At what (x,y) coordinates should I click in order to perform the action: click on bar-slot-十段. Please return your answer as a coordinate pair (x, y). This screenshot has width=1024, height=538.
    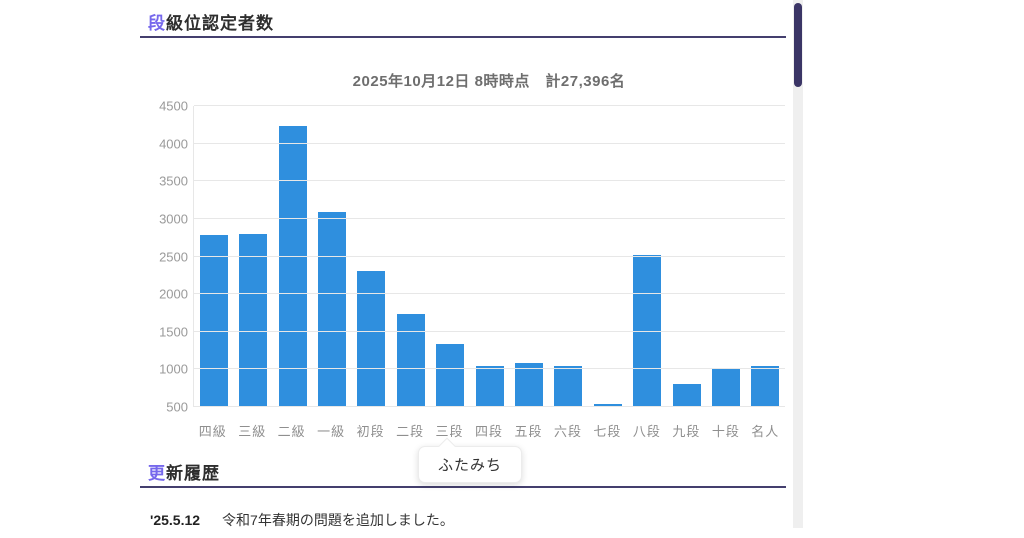
    Looking at the image, I should click on (725, 256).